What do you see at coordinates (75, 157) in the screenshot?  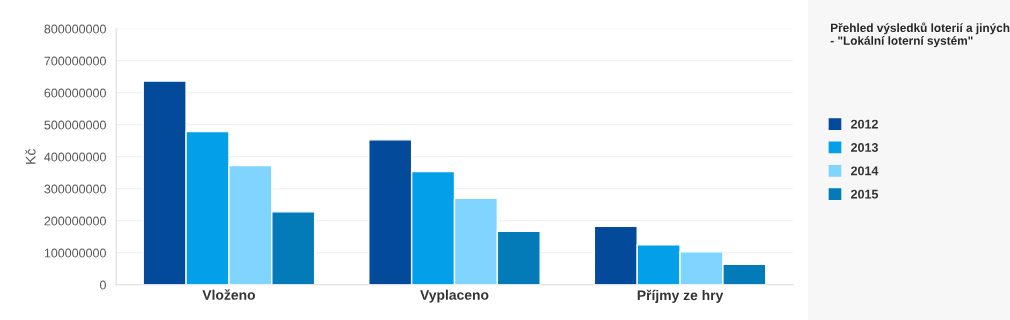 I see `y-tick-label: 400000000` at bounding box center [75, 157].